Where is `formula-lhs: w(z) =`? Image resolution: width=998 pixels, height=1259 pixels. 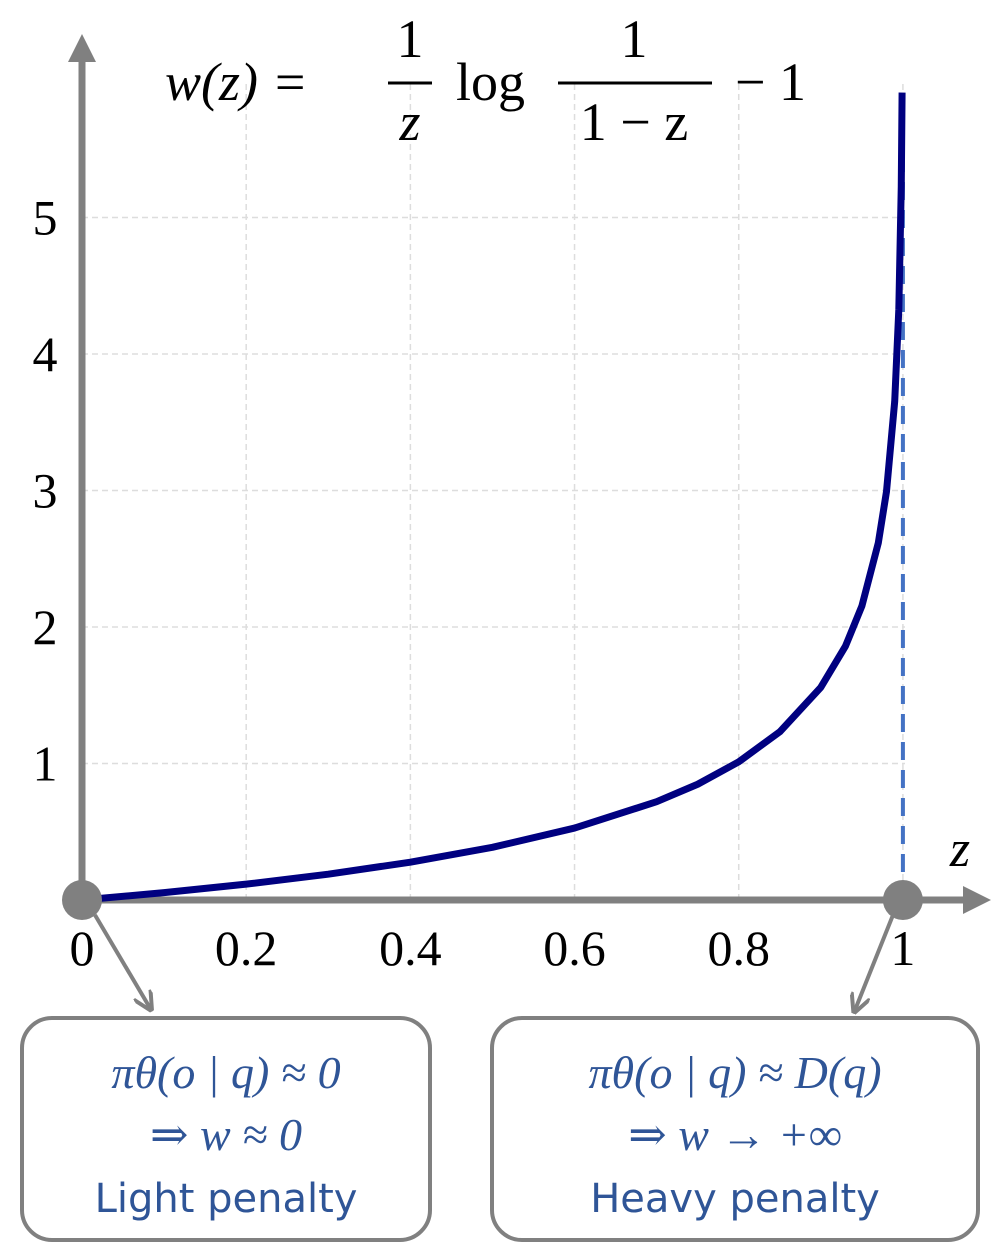
formula-lhs: w(z) = is located at coordinates (236, 82).